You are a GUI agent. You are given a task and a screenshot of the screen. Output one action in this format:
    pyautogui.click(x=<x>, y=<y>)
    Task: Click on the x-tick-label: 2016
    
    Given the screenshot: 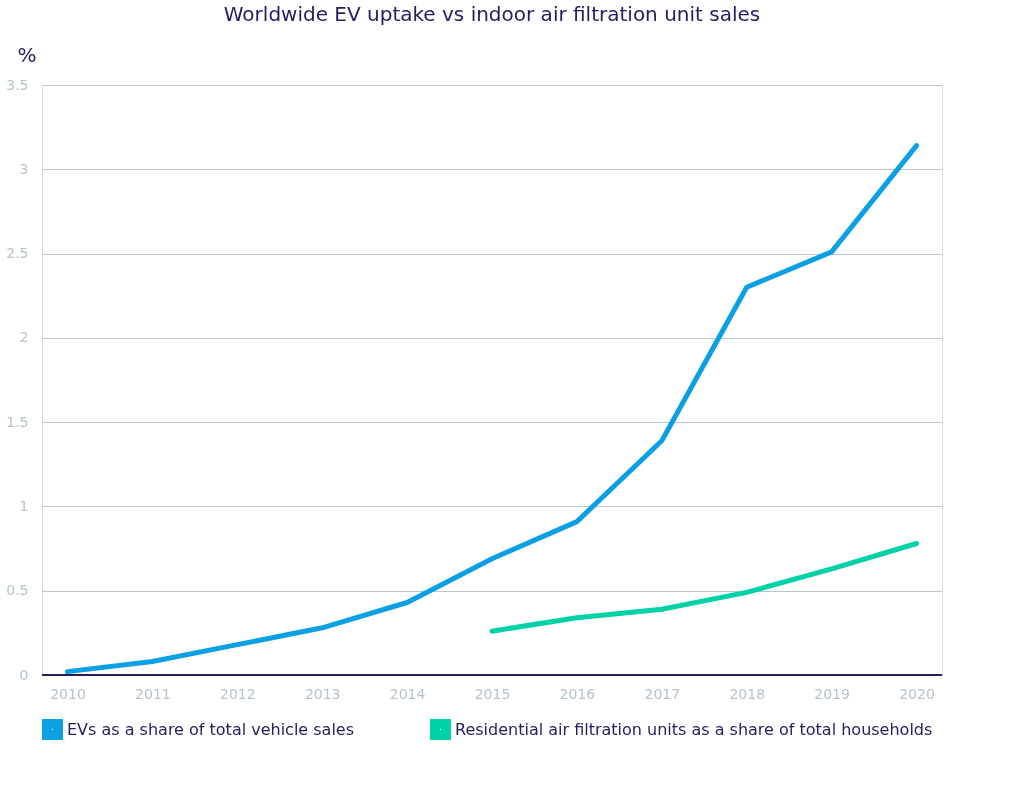 What is the action you would take?
    pyautogui.click(x=577, y=693)
    